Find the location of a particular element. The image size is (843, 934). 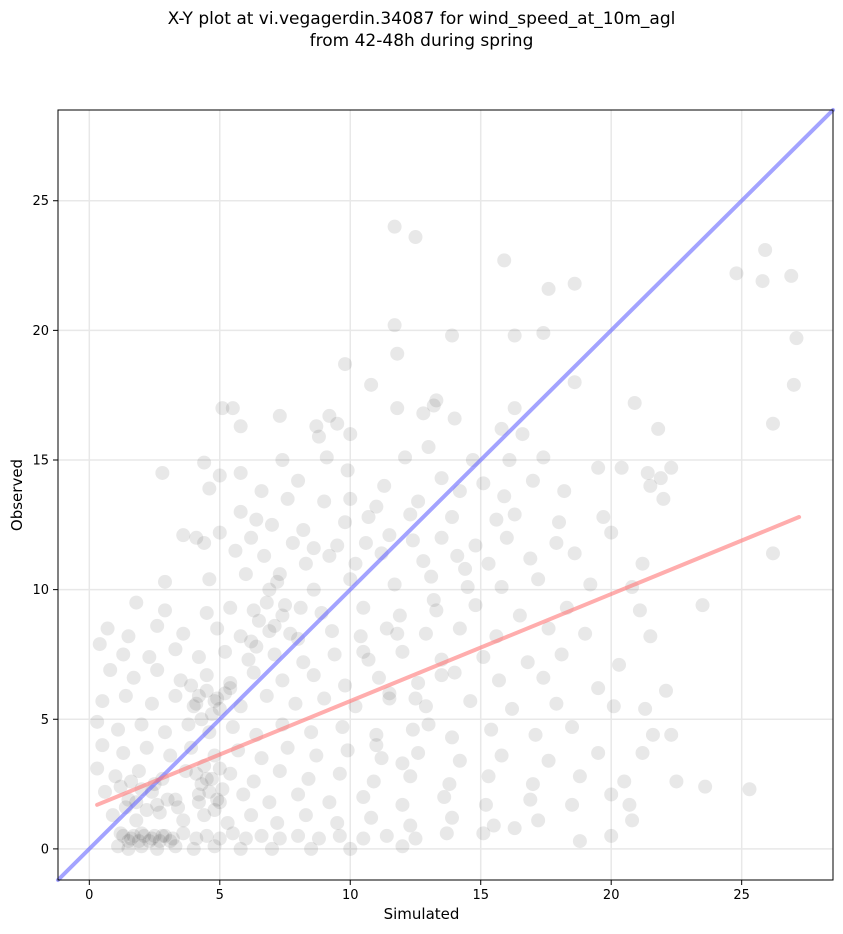

y-tick-label: 20 is located at coordinates (40, 331).